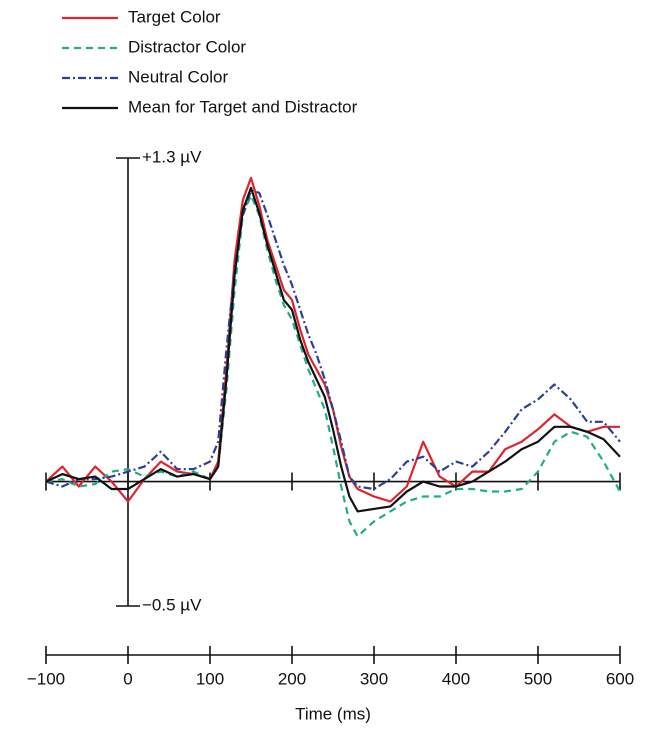 Image resolution: width=650 pixels, height=733 pixels. Describe the element at coordinates (172, 604) in the screenshot. I see `y-tick-label: −0.5 µV` at that location.